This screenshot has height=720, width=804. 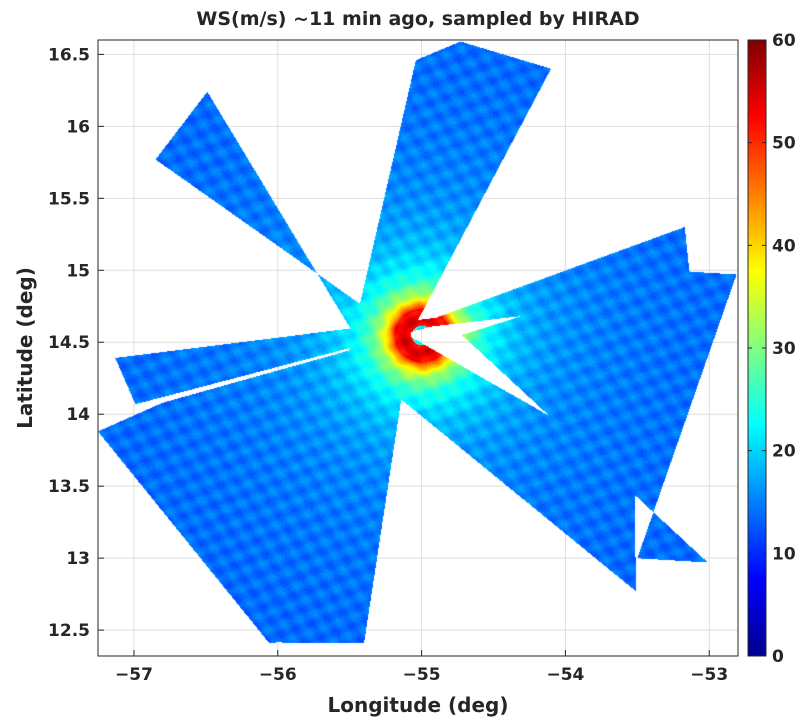 I want to click on y-tick-label: 16, so click(x=78, y=127).